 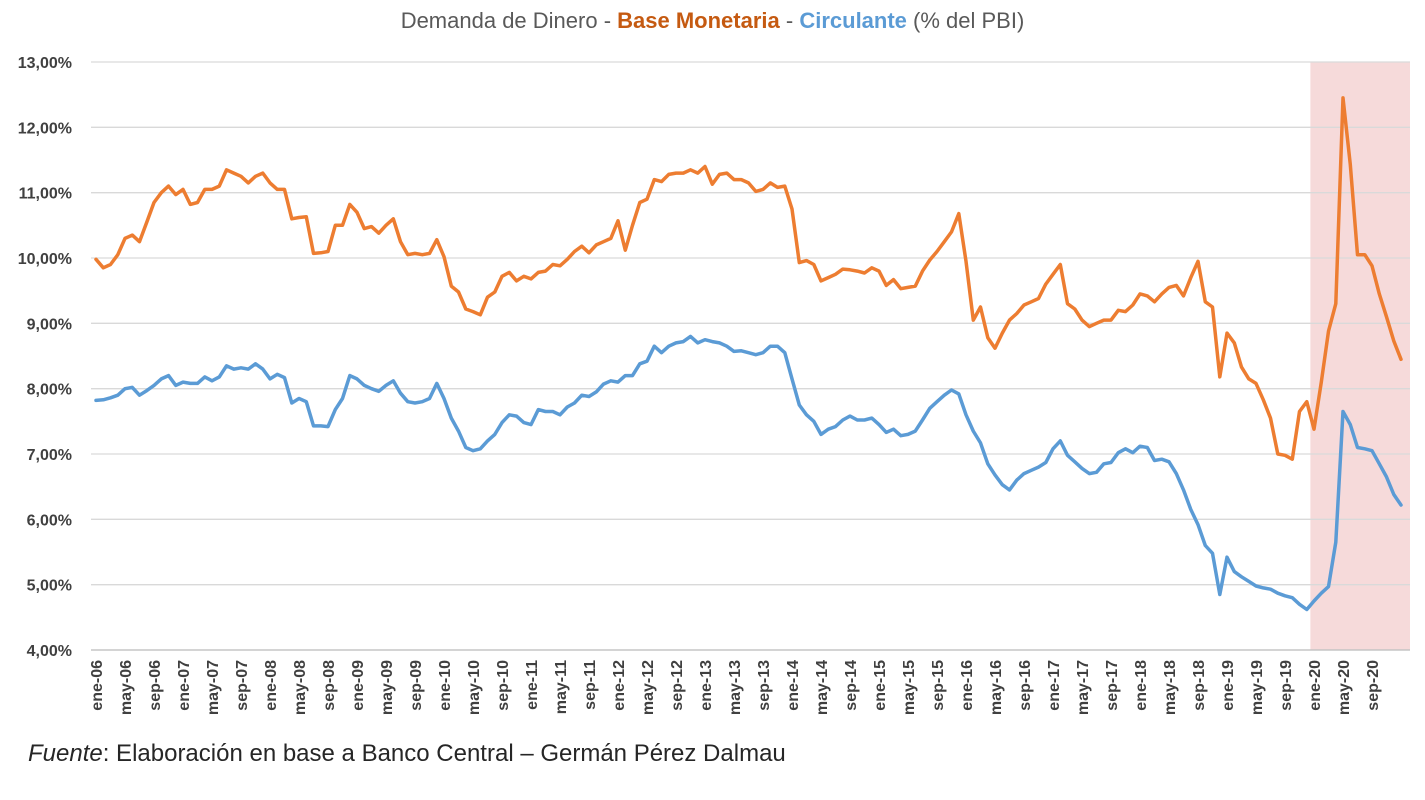 I want to click on x-tick-label: may-08, so click(x=300, y=687).